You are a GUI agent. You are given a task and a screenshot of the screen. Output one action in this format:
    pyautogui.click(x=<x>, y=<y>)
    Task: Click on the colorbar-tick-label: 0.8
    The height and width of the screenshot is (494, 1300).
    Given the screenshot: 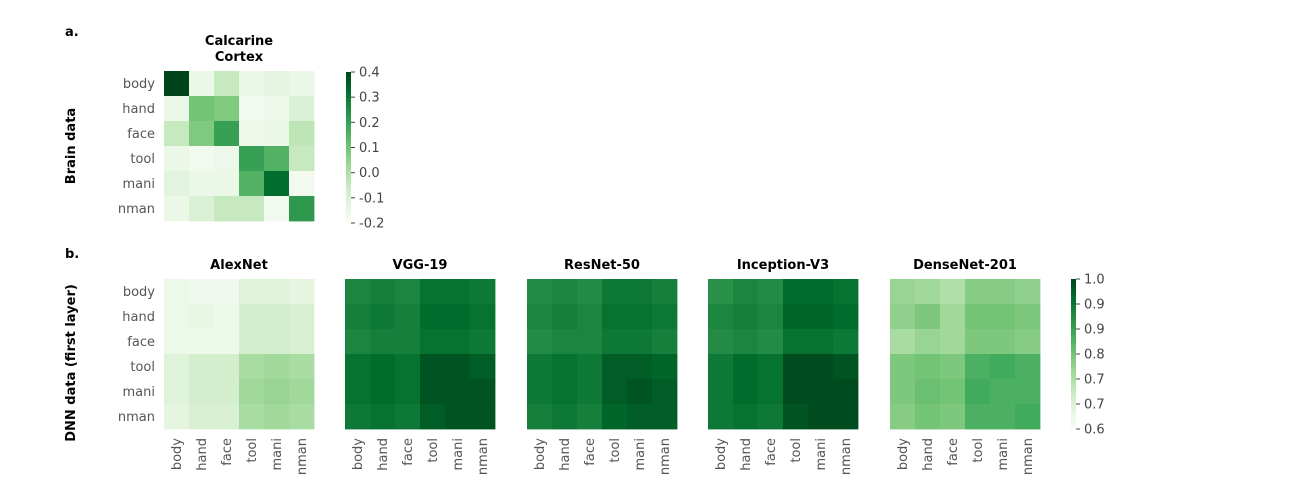 What is the action you would take?
    pyautogui.click(x=1094, y=355)
    